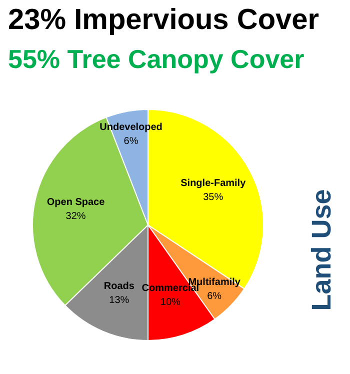  Describe the element at coordinates (119, 286) in the screenshot. I see `slice-label: Roads` at that location.